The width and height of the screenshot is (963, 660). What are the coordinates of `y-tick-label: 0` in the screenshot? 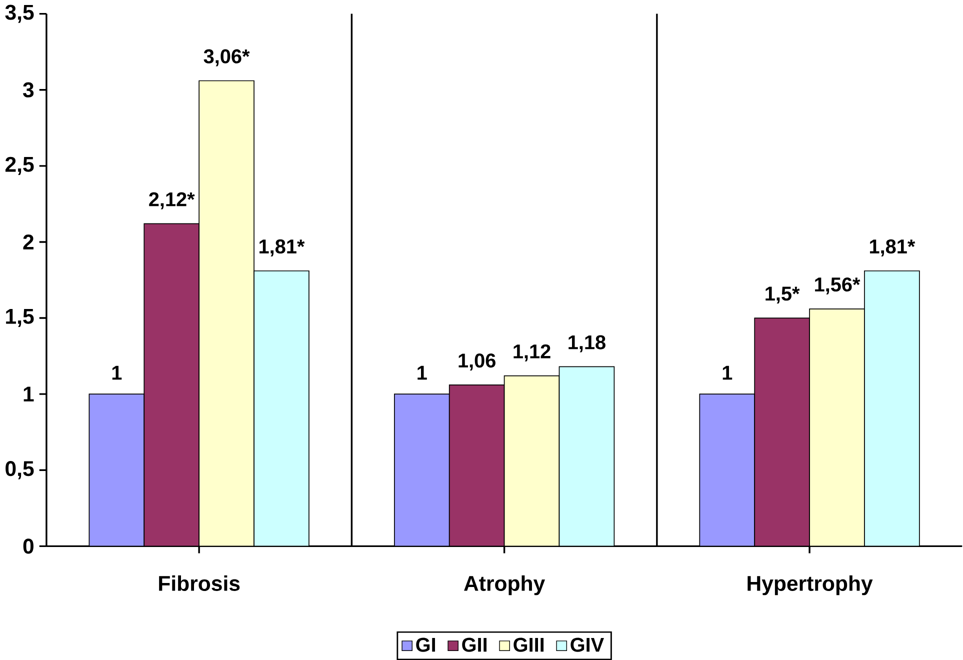 It's located at (28, 546).